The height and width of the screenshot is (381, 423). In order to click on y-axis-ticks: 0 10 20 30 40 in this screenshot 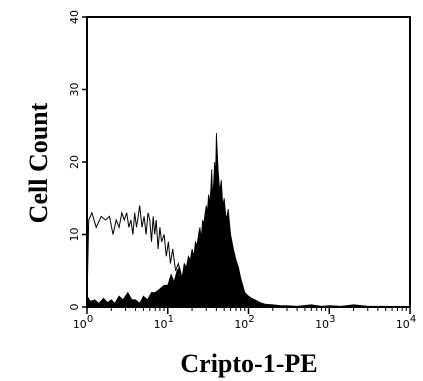, I will do `click(77, 160)`.